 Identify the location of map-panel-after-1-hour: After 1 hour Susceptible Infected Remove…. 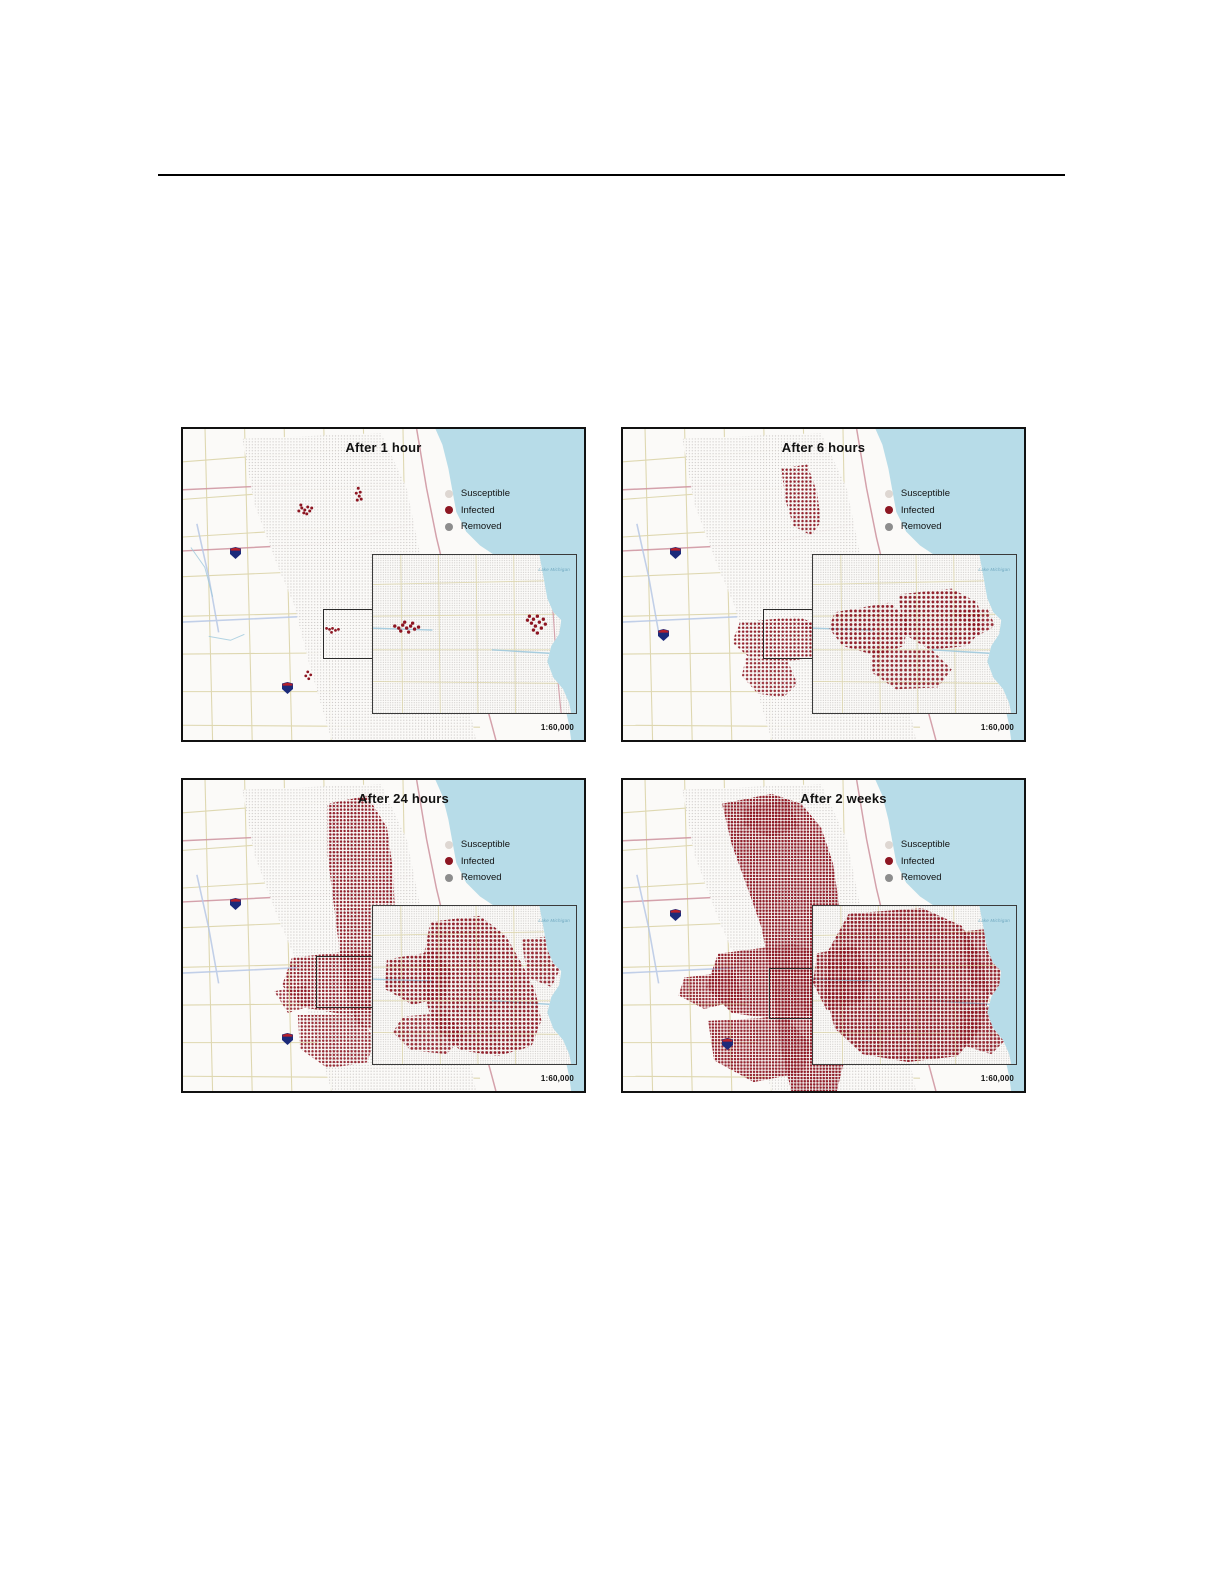
(383, 584).